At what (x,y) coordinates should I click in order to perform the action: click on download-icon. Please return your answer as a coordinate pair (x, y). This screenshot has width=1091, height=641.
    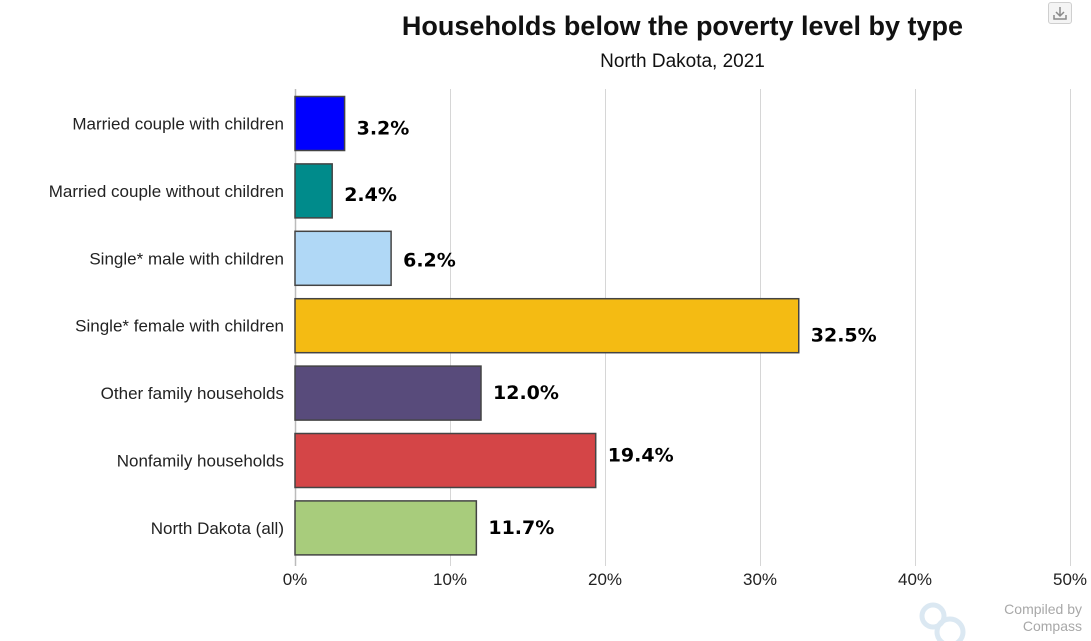
    Looking at the image, I should click on (1060, 13).